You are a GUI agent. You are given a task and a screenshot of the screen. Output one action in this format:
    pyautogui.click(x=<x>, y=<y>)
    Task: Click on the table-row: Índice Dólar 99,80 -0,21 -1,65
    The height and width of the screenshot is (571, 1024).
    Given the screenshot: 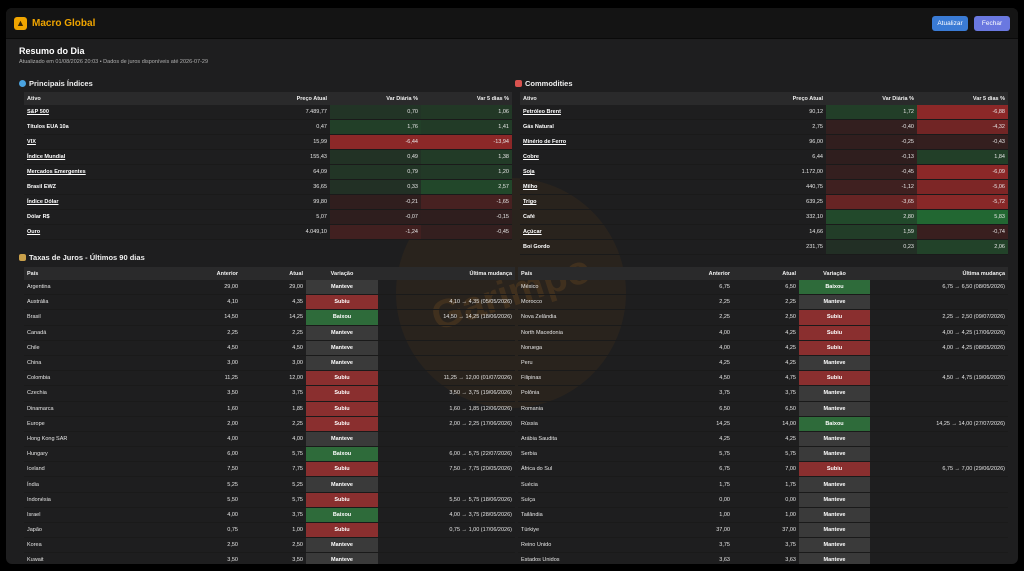 What is the action you would take?
    pyautogui.click(x=268, y=202)
    